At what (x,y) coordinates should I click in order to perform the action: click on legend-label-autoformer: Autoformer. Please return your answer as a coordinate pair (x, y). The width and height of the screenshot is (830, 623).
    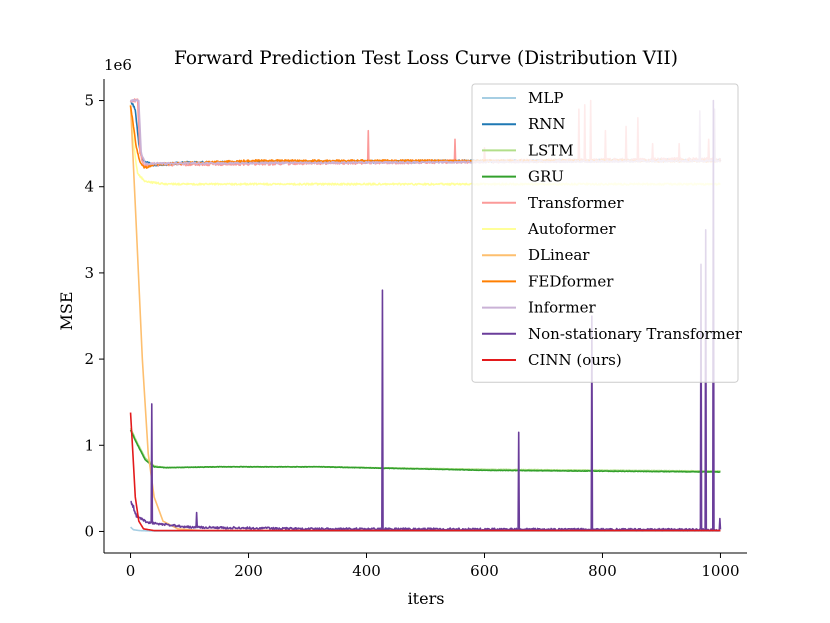
    Looking at the image, I should click on (571, 229).